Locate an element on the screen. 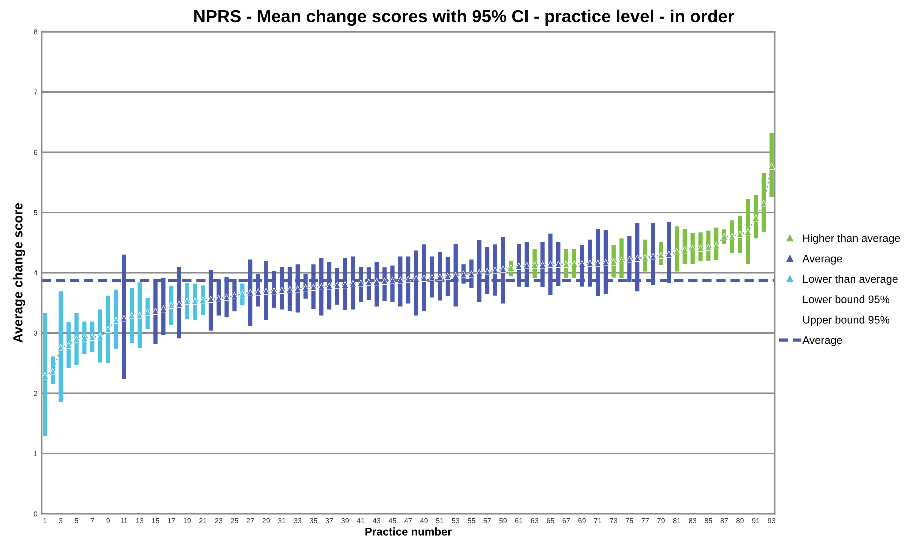  legend-label: Lower than average is located at coordinates (851, 280).